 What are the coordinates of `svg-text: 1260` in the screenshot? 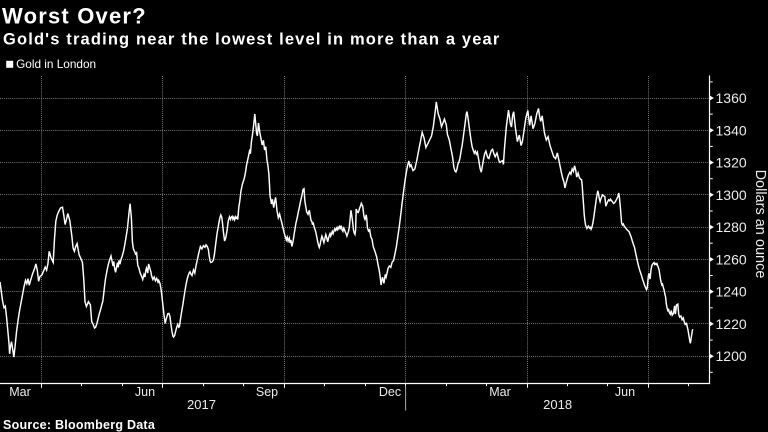 It's located at (731, 259).